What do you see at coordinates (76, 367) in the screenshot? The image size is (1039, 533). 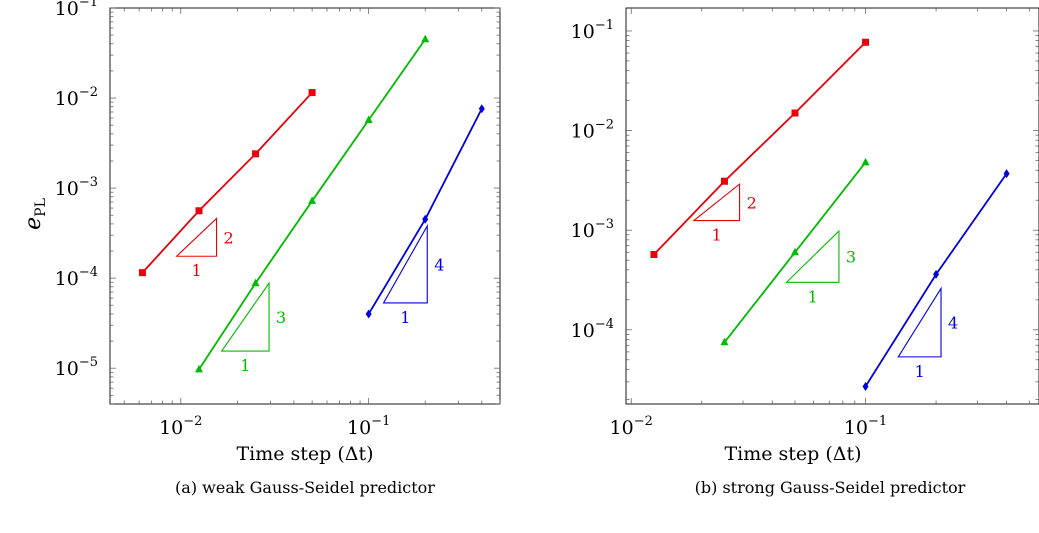 I see `y-tick-label: 10⁻⁵` at bounding box center [76, 367].